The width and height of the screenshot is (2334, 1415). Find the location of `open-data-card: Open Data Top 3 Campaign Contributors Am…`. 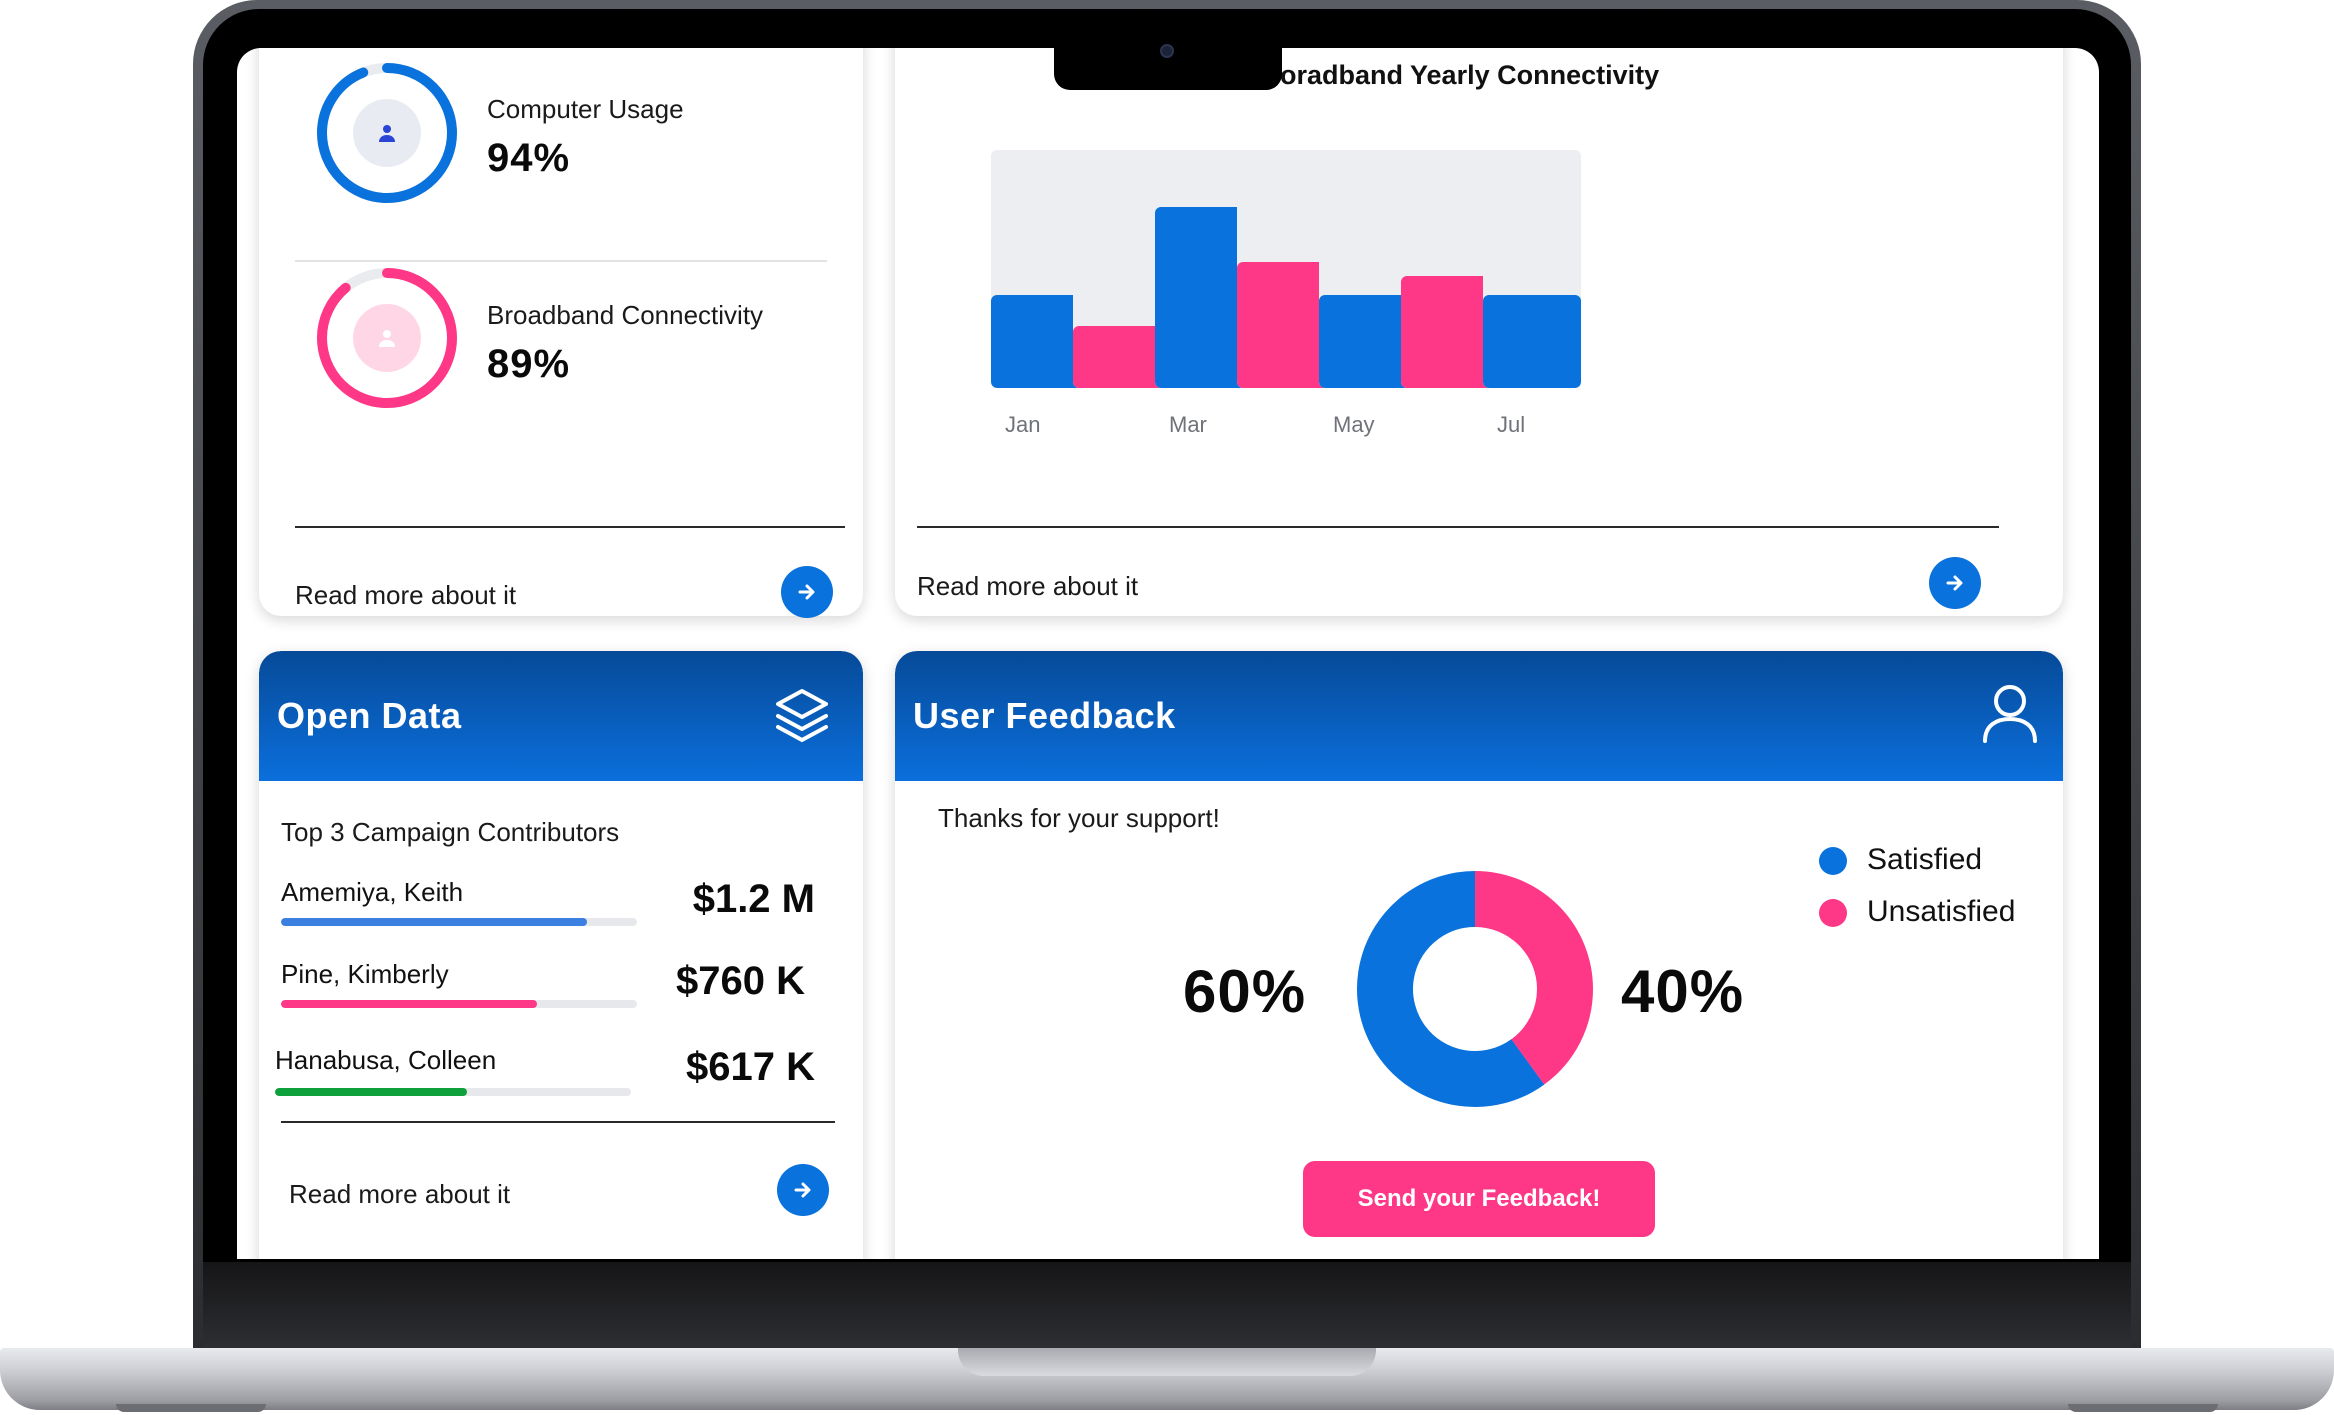

open-data-card: Open Data Top 3 Campaign Contributors Am… is located at coordinates (561, 955).